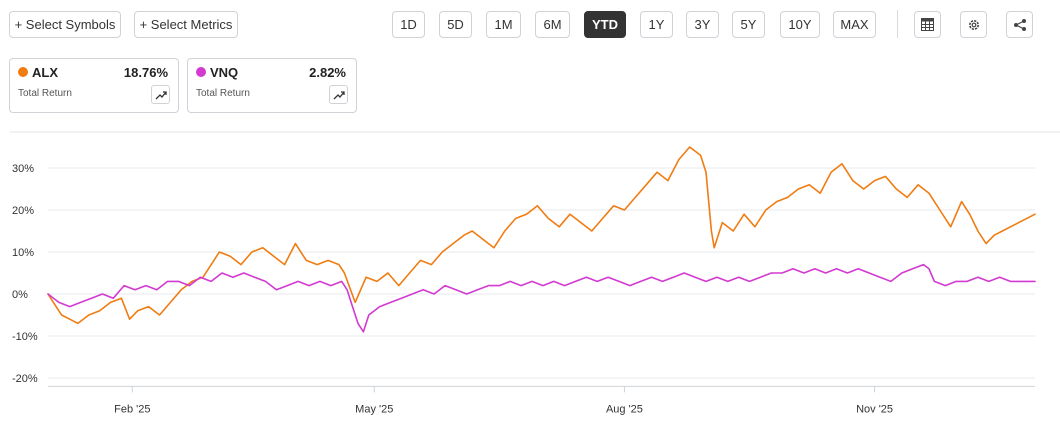 The image size is (1060, 437). What do you see at coordinates (224, 72) in the screenshot?
I see `symbol-name: VNQ` at bounding box center [224, 72].